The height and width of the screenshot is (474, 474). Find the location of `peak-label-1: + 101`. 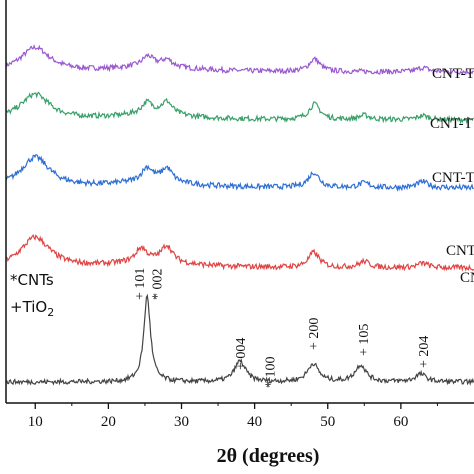

peak-label-1: + 101 is located at coordinates (140, 284).